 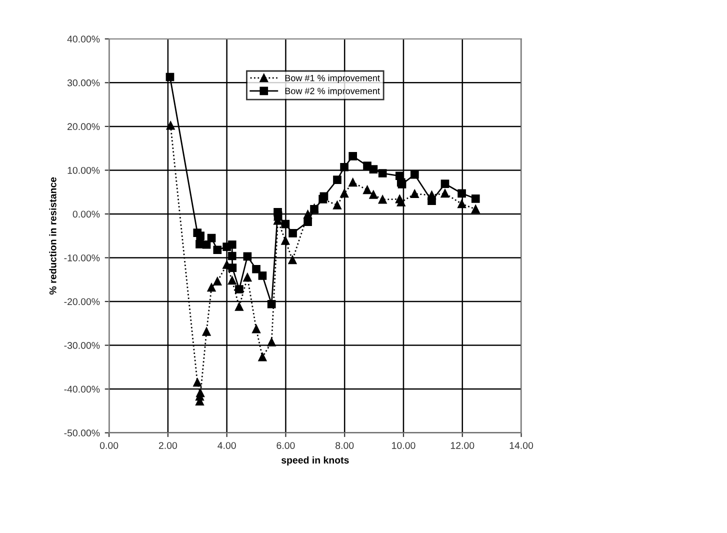 I want to click on x-tick-label: 10.00, so click(x=404, y=445).